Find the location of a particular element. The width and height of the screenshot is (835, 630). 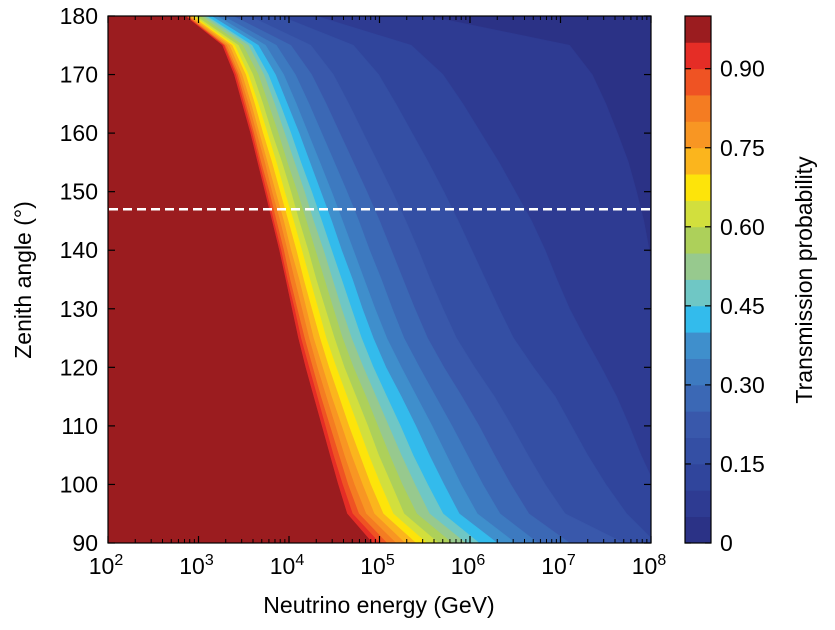

x-tick-exponent: 2 is located at coordinates (118, 560).